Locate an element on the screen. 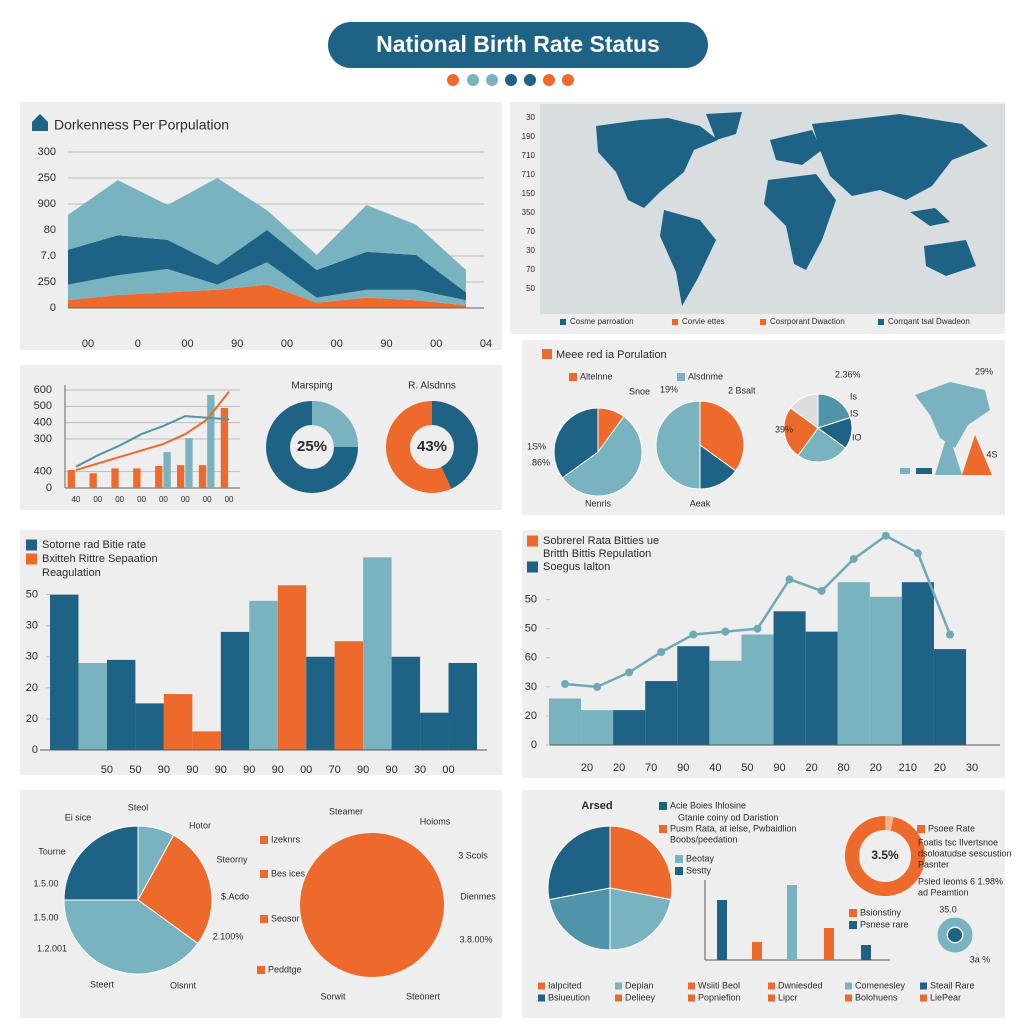 The height and width of the screenshot is (1024, 1024). legend-label: Wsiiti Beol is located at coordinates (719, 985).